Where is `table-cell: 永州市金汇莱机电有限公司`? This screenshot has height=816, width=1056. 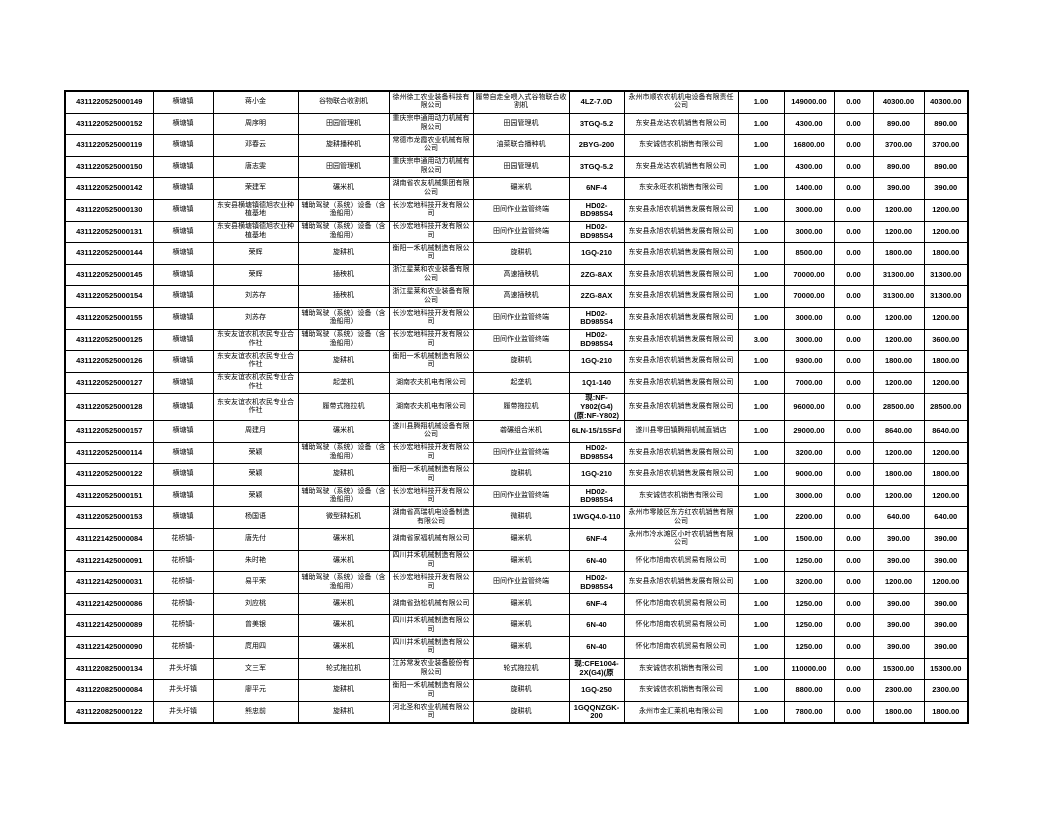 table-cell: 永州市金汇莱机电有限公司 is located at coordinates (681, 712).